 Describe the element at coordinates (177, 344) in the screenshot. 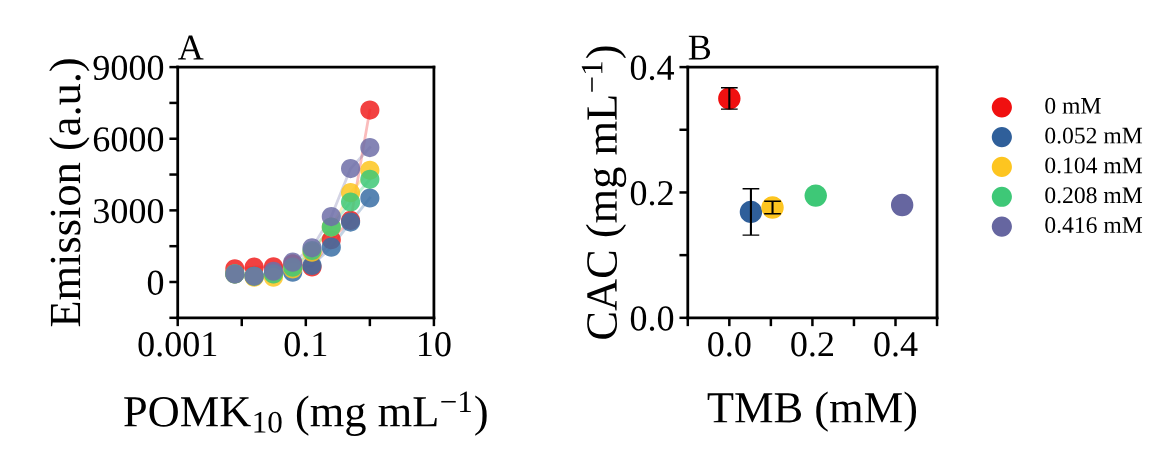

I see `x-tick-label: 0.001` at that location.